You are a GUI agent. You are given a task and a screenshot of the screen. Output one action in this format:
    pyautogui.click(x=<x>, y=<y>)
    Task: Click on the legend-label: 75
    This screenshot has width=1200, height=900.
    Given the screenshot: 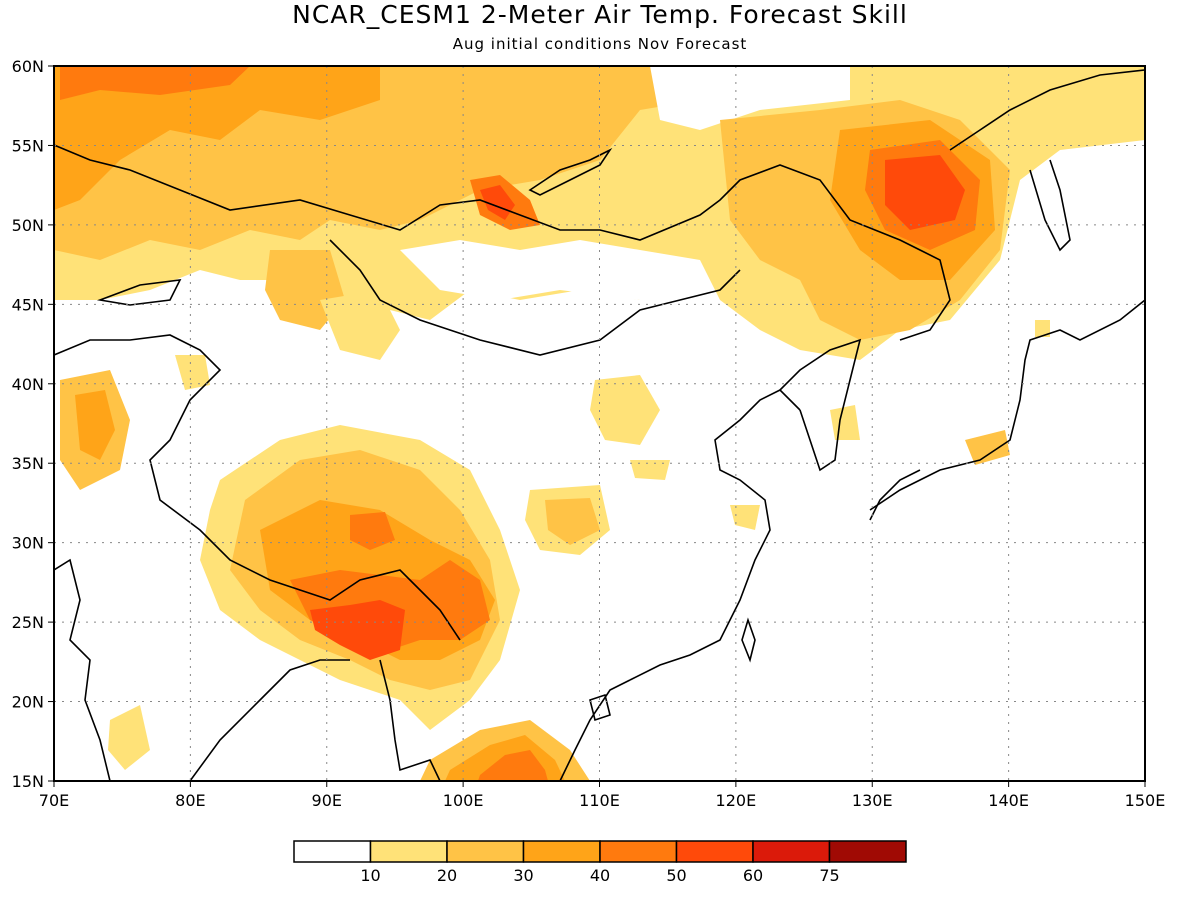 What is the action you would take?
    pyautogui.click(x=829, y=875)
    